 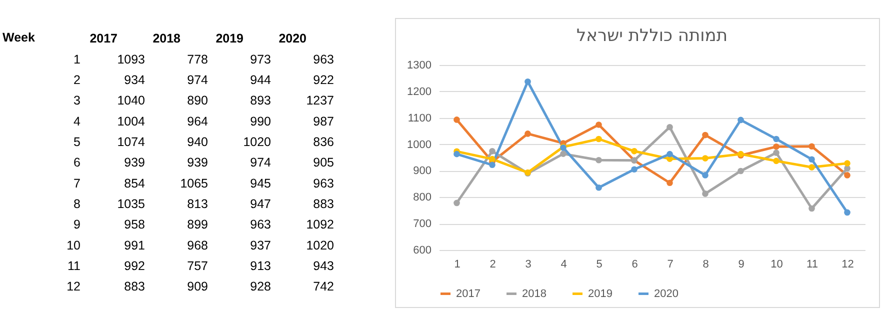 What do you see at coordinates (197, 59) in the screenshot?
I see `data-label: 778` at bounding box center [197, 59].